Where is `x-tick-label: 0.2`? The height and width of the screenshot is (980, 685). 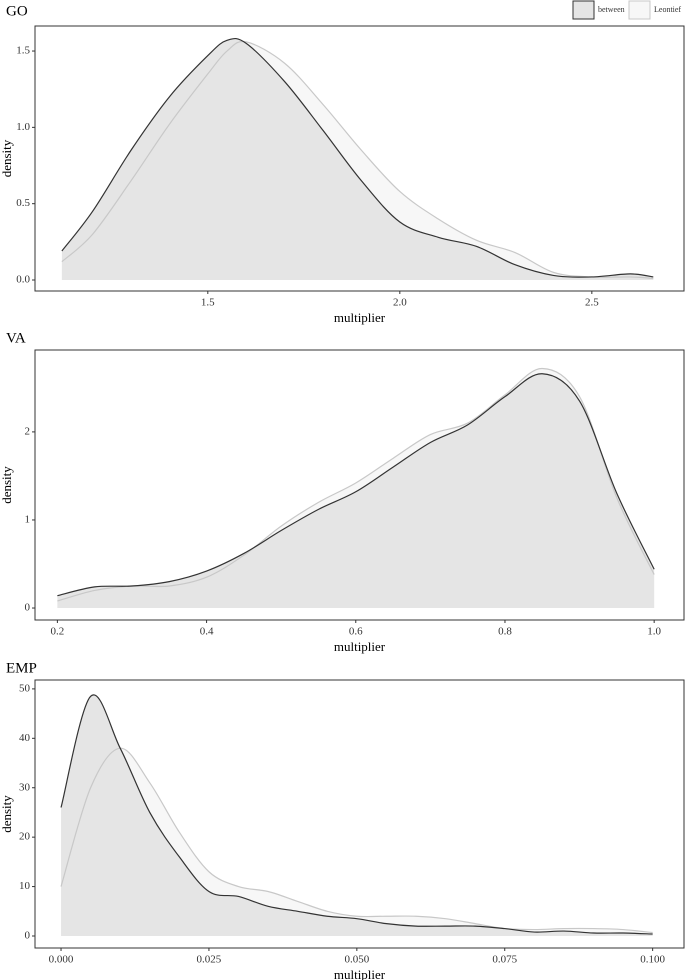
x-tick-label: 0.2 is located at coordinates (58, 632).